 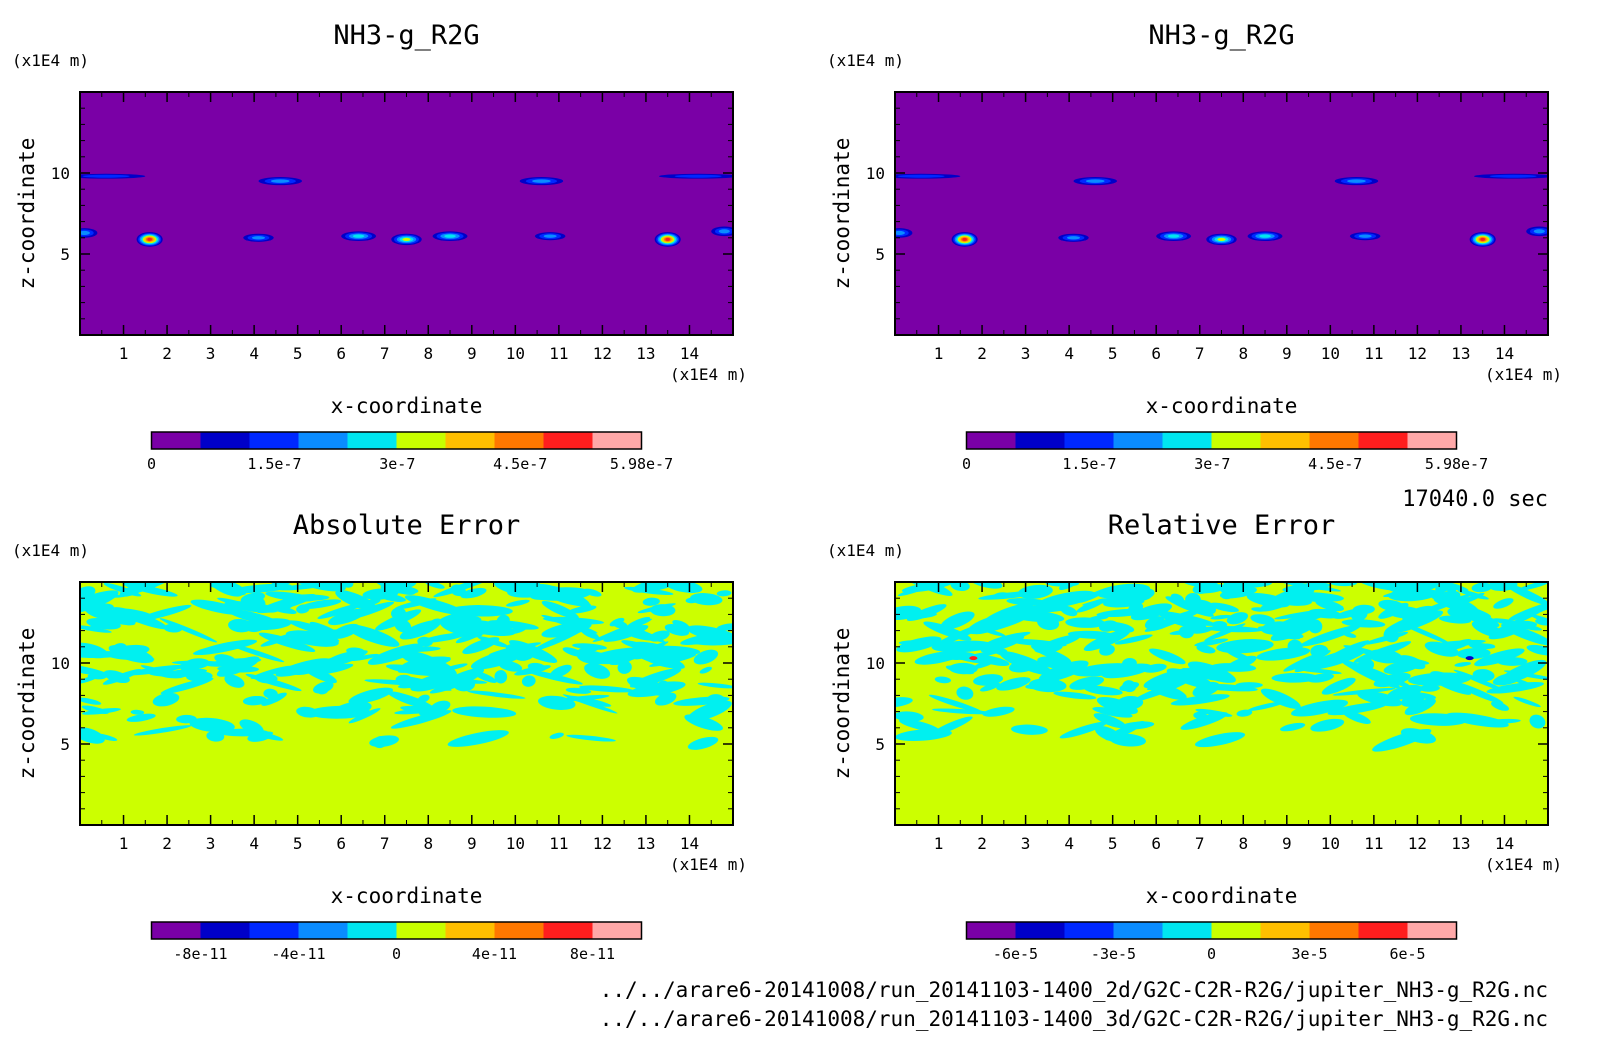 I want to click on colorbar-label: 0, so click(x=966, y=464).